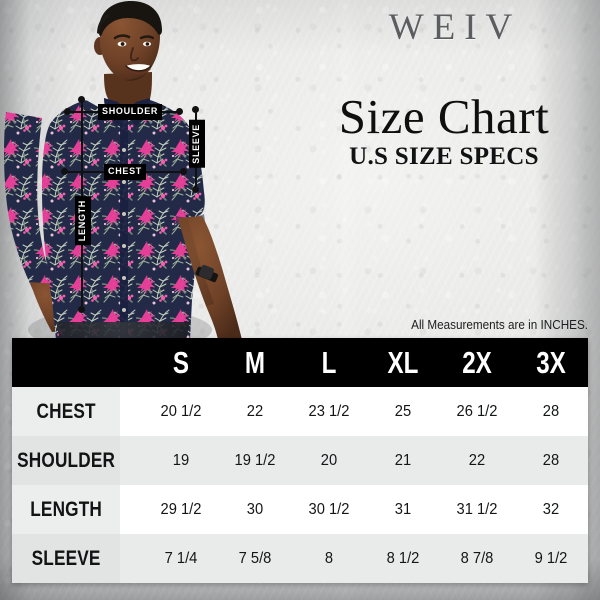 The image size is (600, 600). What do you see at coordinates (444, 156) in the screenshot?
I see `page-subtitle: U.S SIZE SPECS` at bounding box center [444, 156].